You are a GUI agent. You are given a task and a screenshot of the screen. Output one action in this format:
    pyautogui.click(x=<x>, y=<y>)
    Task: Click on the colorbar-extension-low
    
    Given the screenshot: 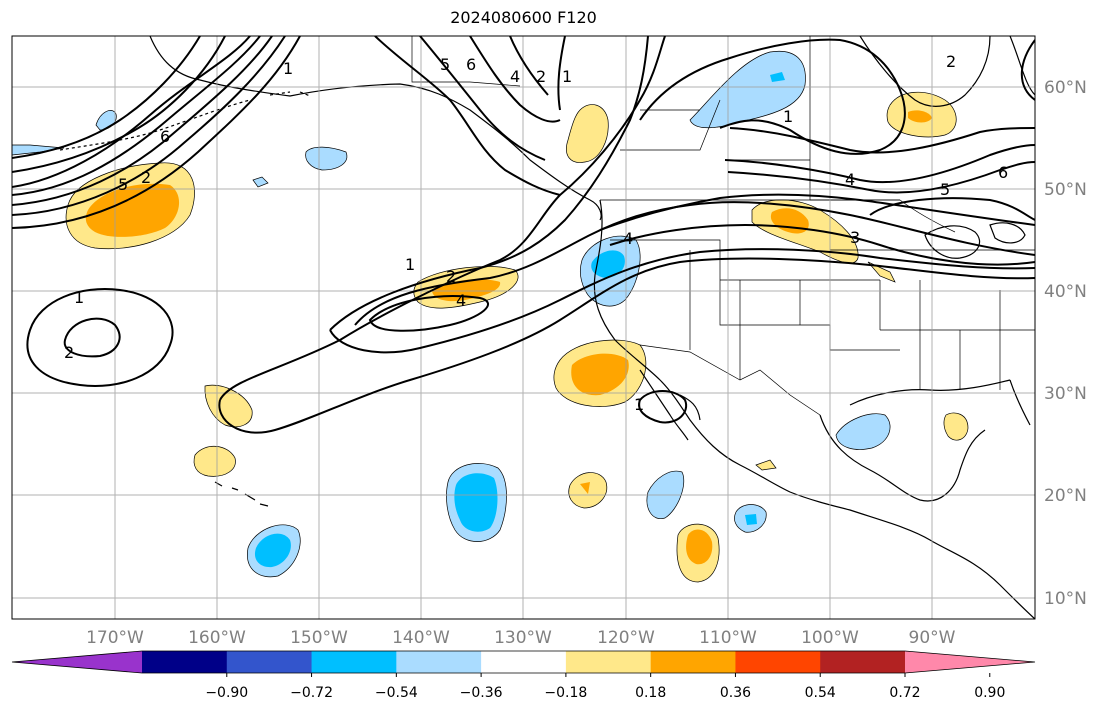 What is the action you would take?
    pyautogui.click(x=77, y=662)
    